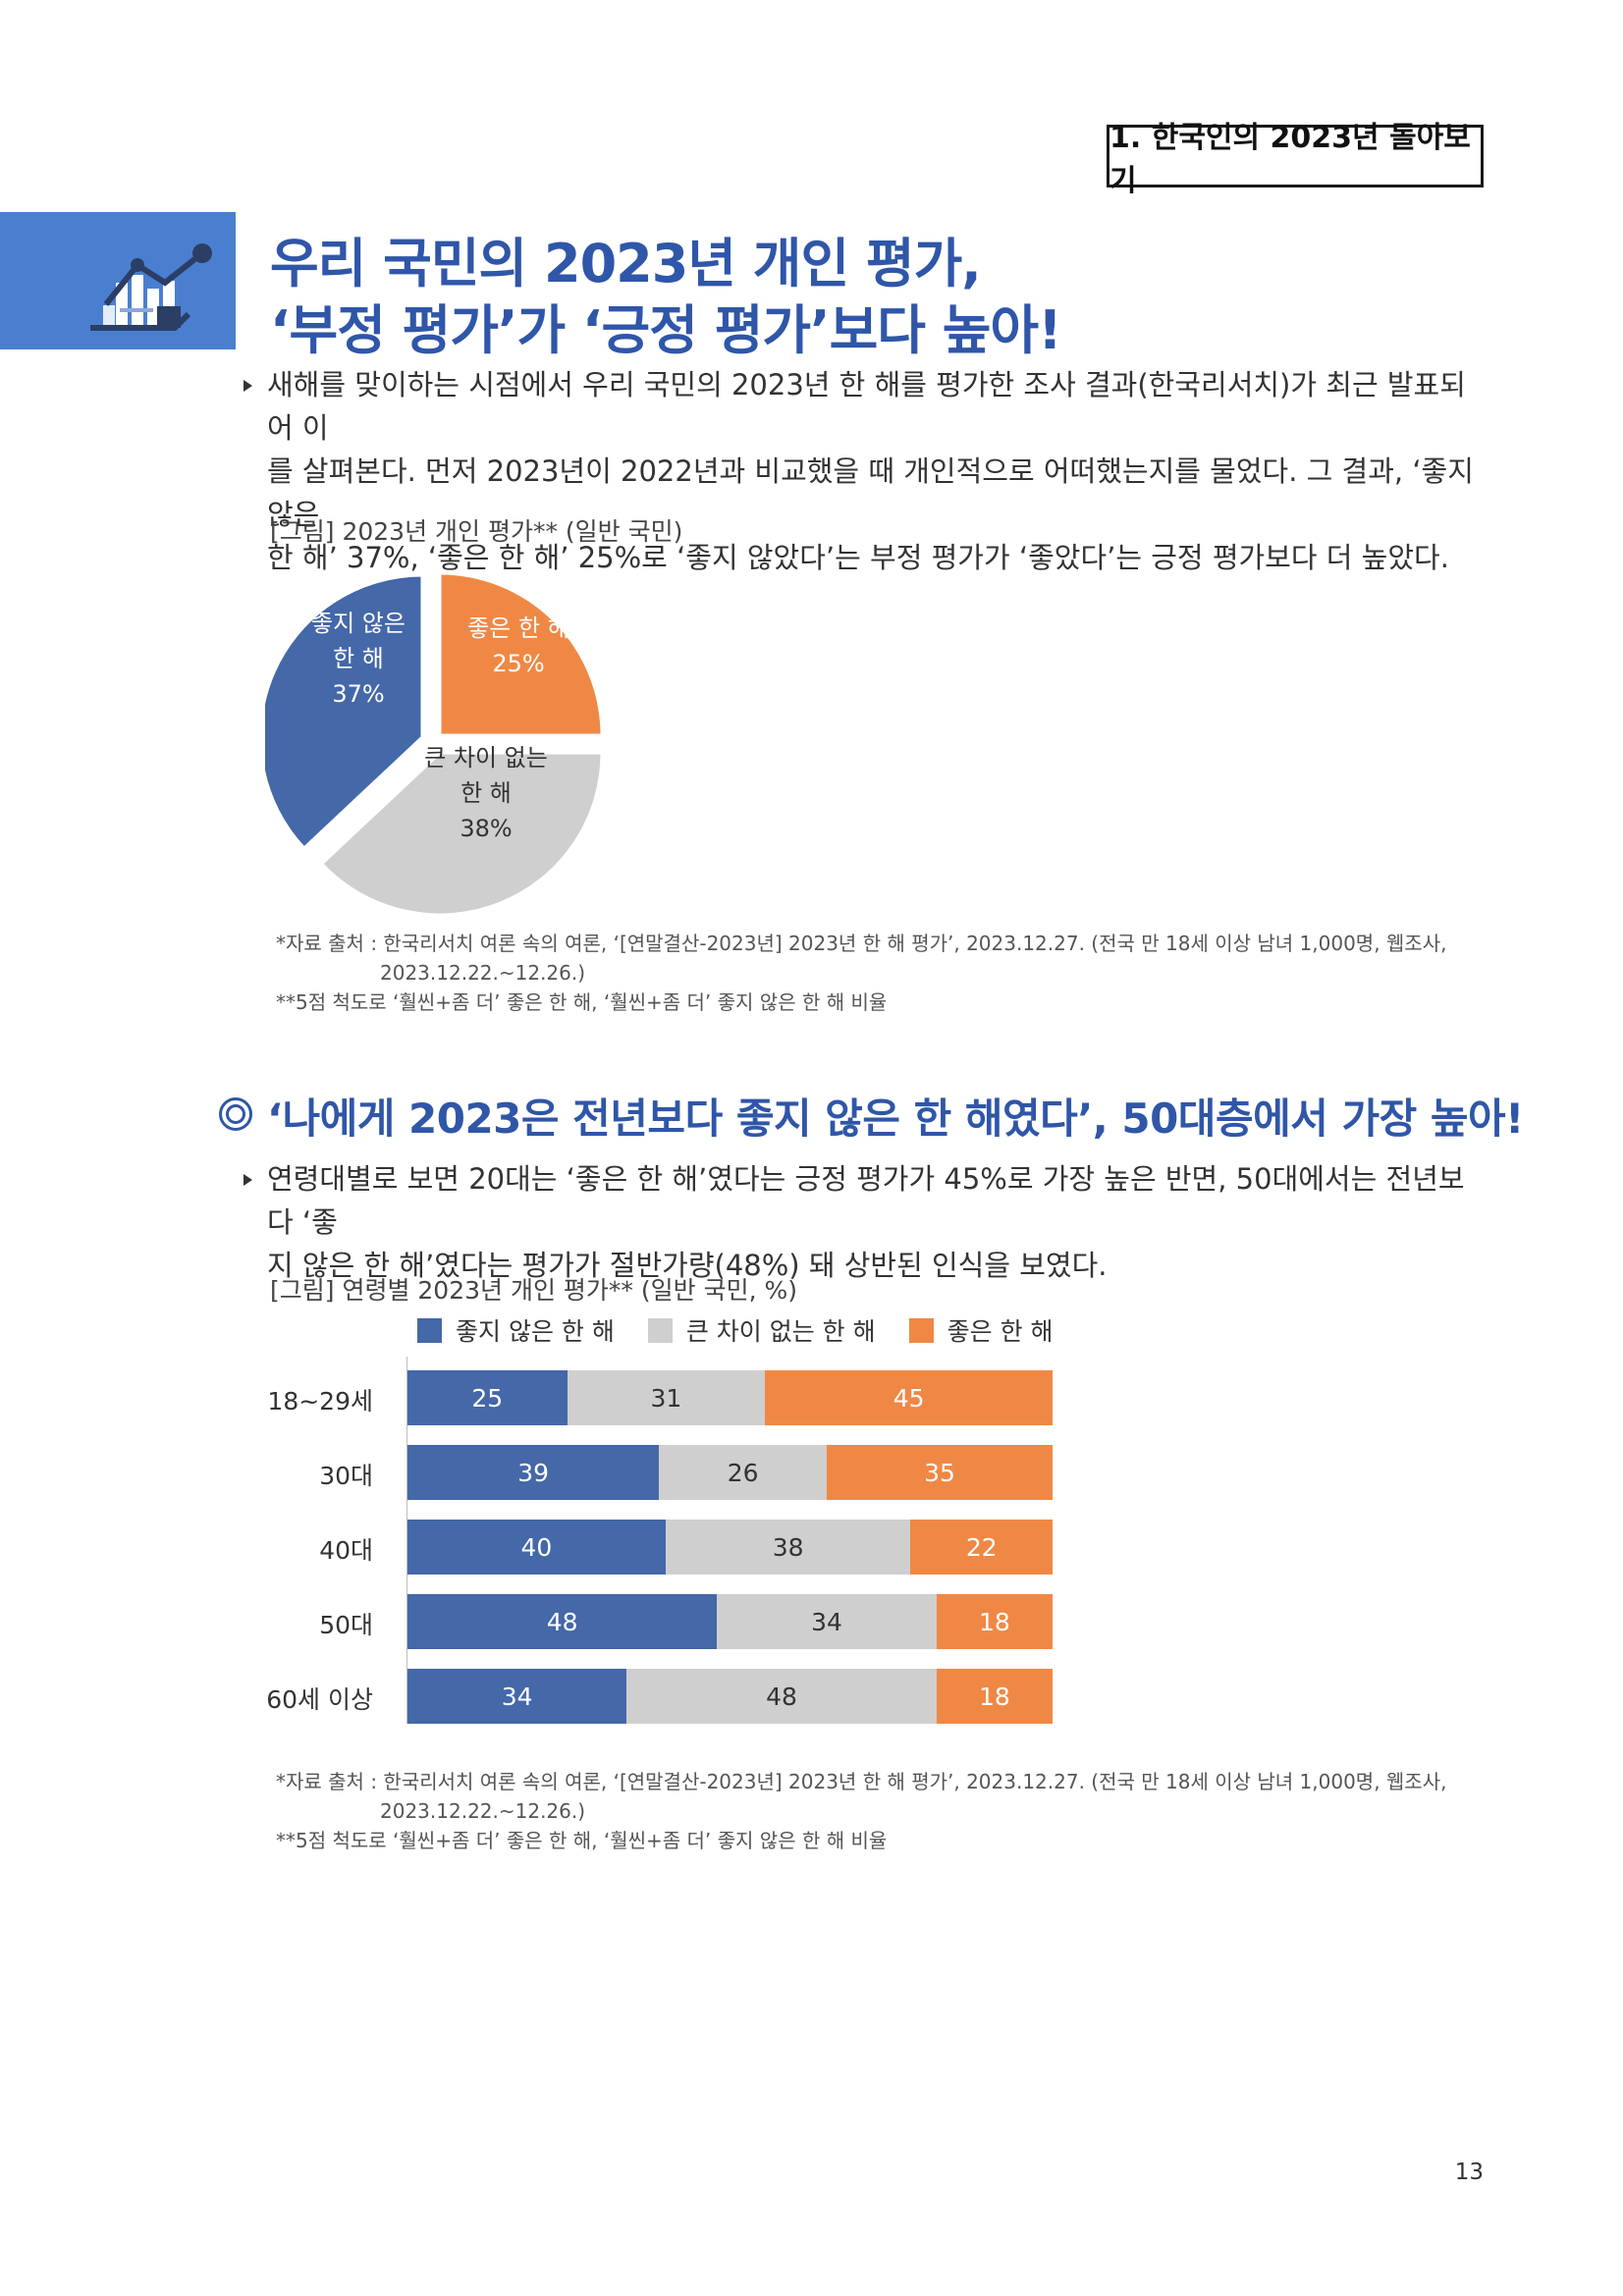  Describe the element at coordinates (743, 1472) in the screenshot. I see `bar-segment: 26` at that location.